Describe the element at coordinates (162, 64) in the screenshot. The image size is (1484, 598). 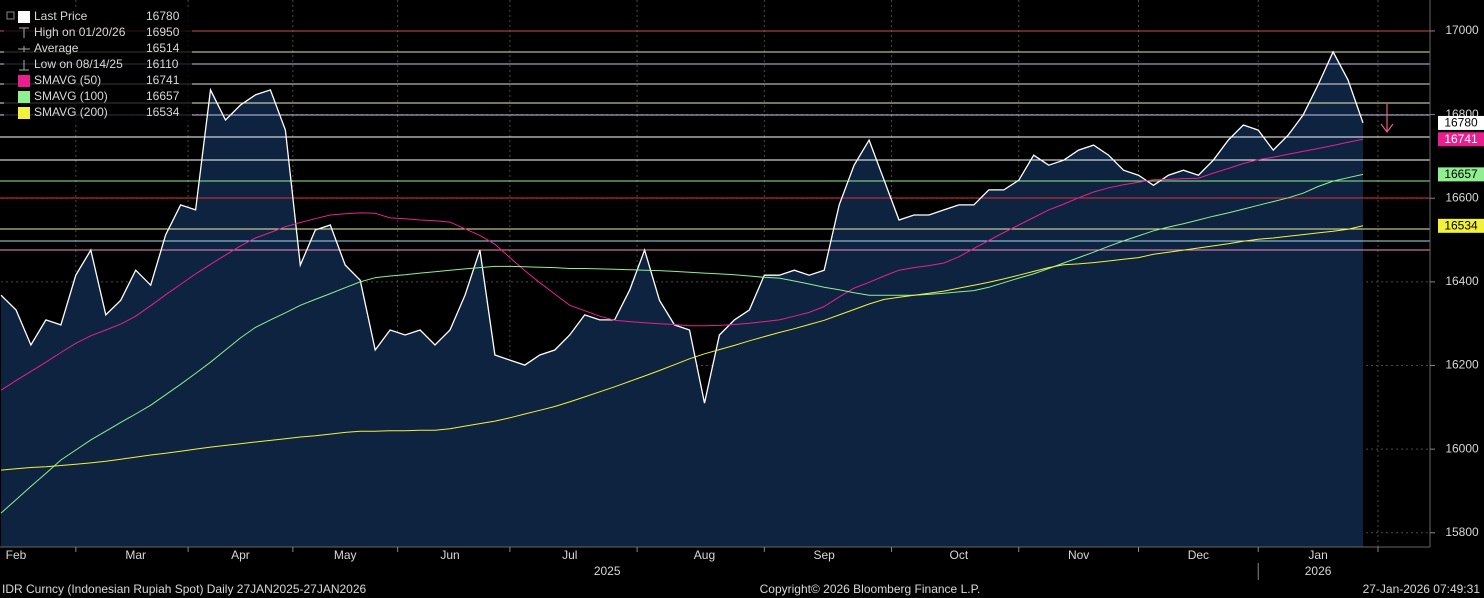
I see `legend-value: 16110` at that location.